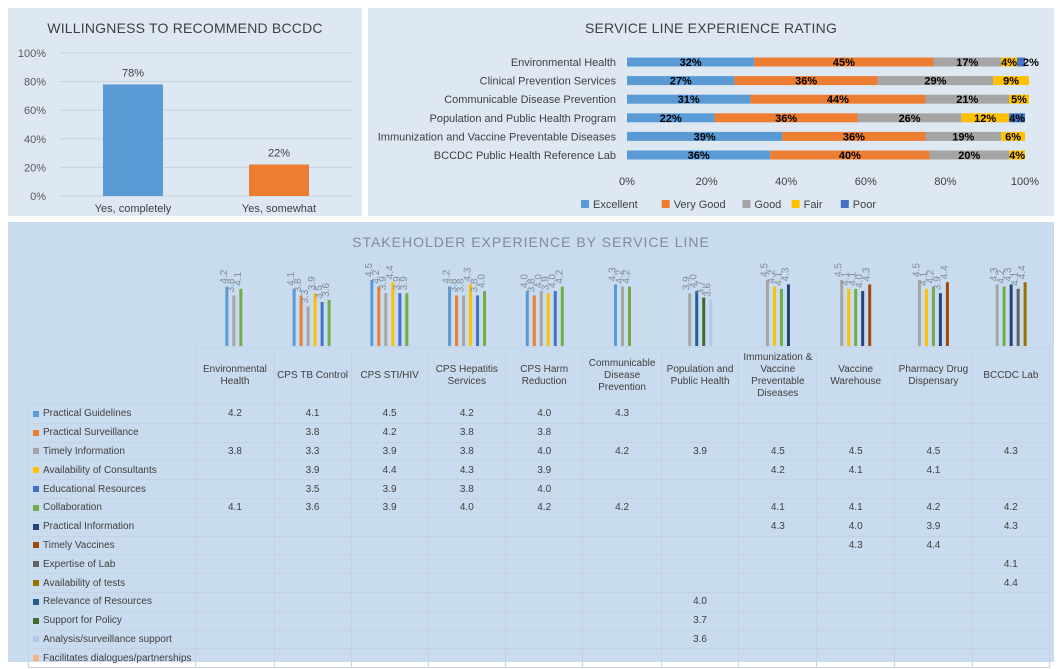  I want to click on legend-label: Fair, so click(813, 205).